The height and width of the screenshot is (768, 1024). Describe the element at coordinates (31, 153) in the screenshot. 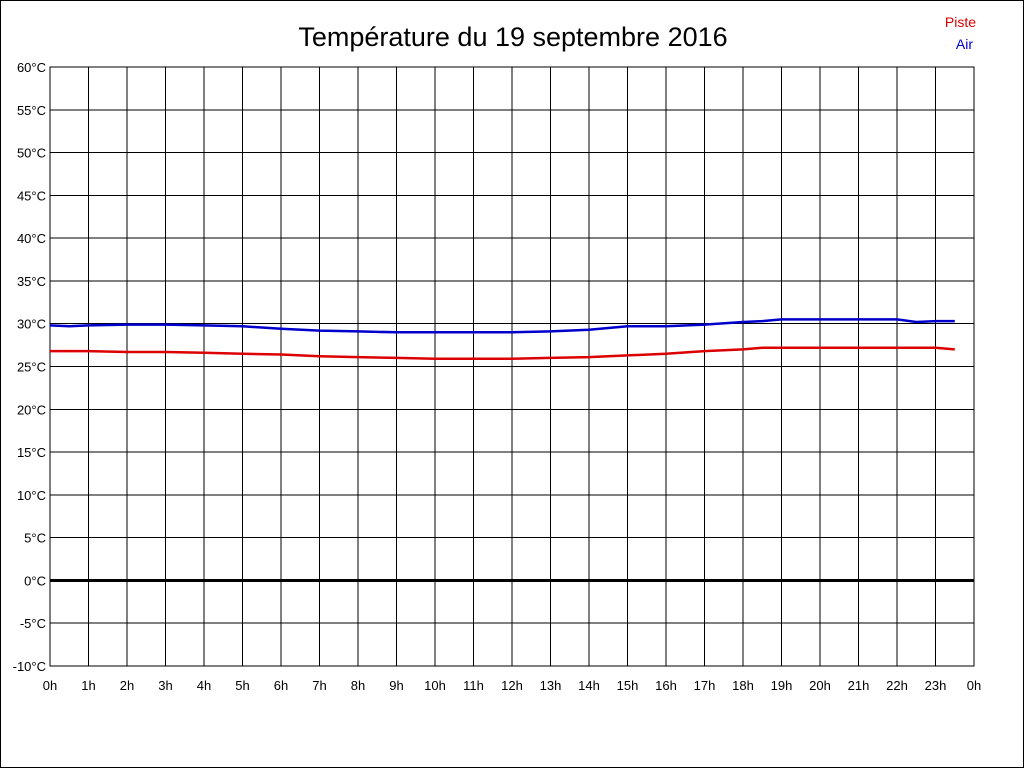

I see `y-tick-label: 50°C` at that location.